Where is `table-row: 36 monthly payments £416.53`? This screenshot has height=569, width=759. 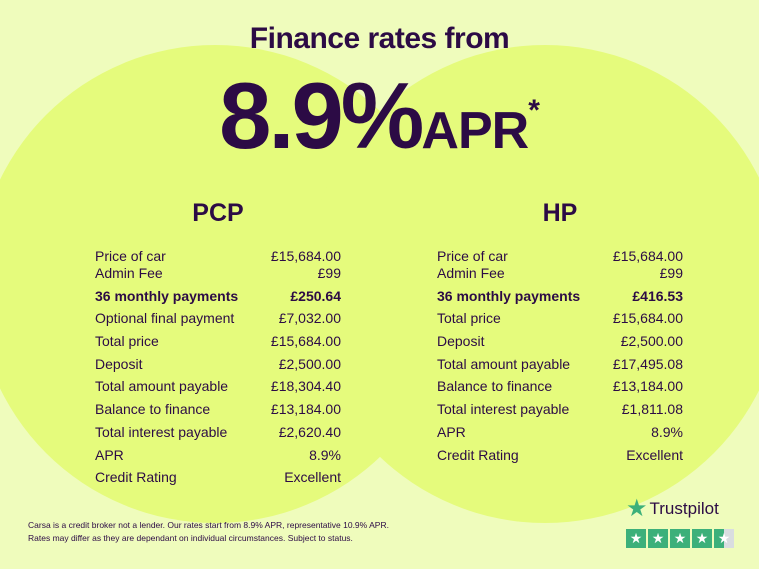
table-row: 36 monthly payments £416.53 is located at coordinates (560, 297).